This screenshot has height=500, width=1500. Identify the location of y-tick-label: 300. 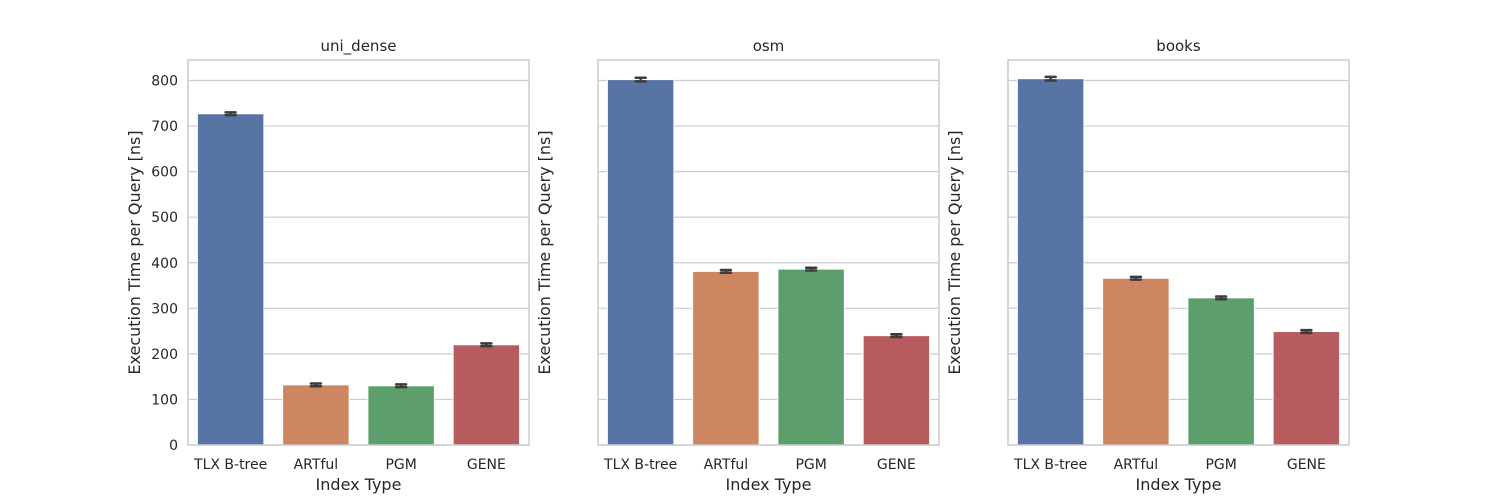
(164, 309).